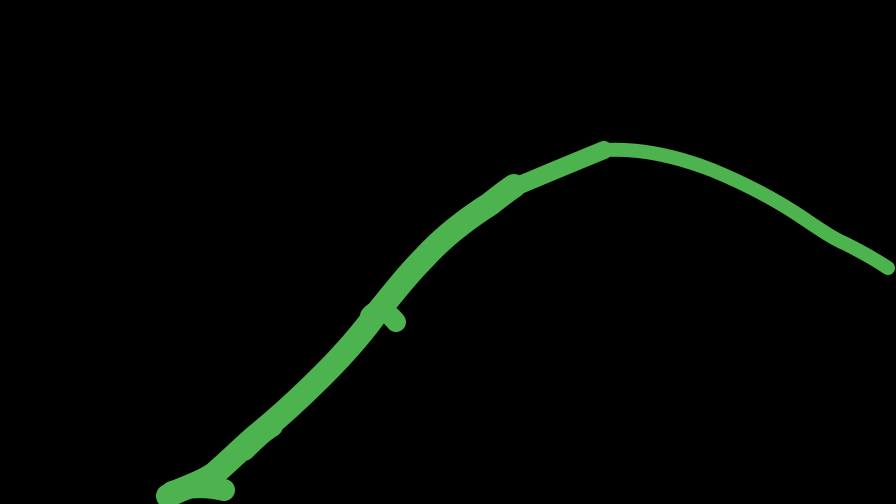  I want to click on stroke-blob-upper, so click(383, 316).